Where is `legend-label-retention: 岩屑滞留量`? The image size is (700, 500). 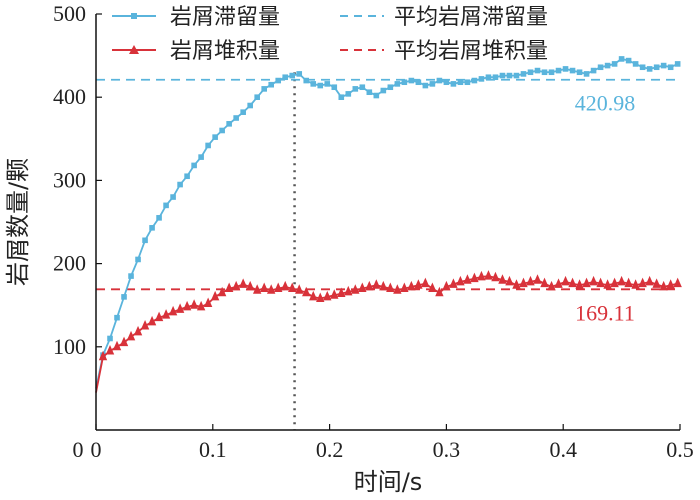
legend-label-retention: 岩屑滞留量 is located at coordinates (225, 17).